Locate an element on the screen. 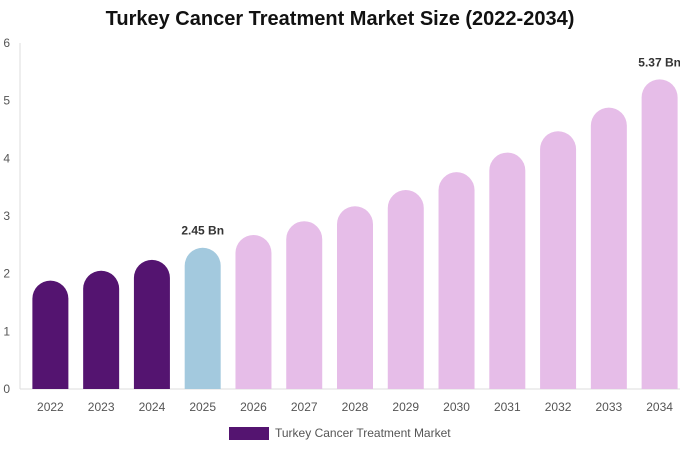 The width and height of the screenshot is (680, 450). legend-swatch is located at coordinates (249, 433).